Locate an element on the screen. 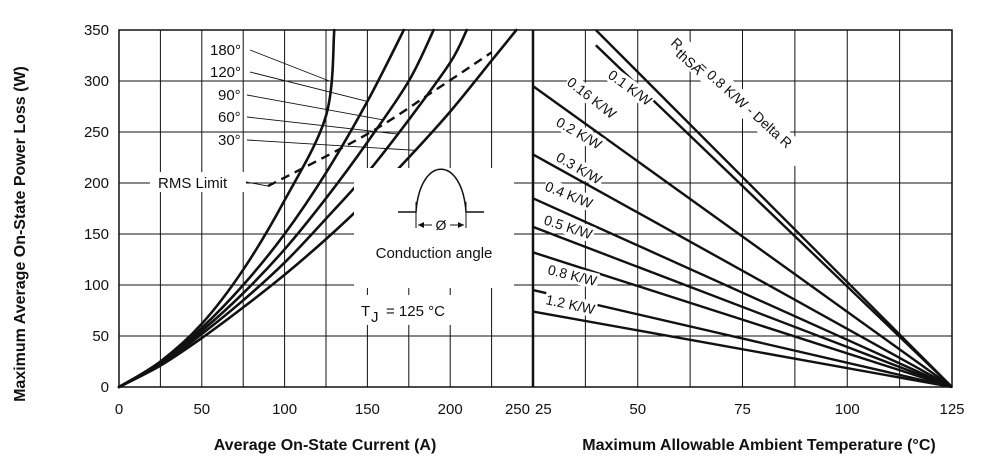 The image size is (1000, 464). left-x-tick-label: 100 is located at coordinates (284, 409).